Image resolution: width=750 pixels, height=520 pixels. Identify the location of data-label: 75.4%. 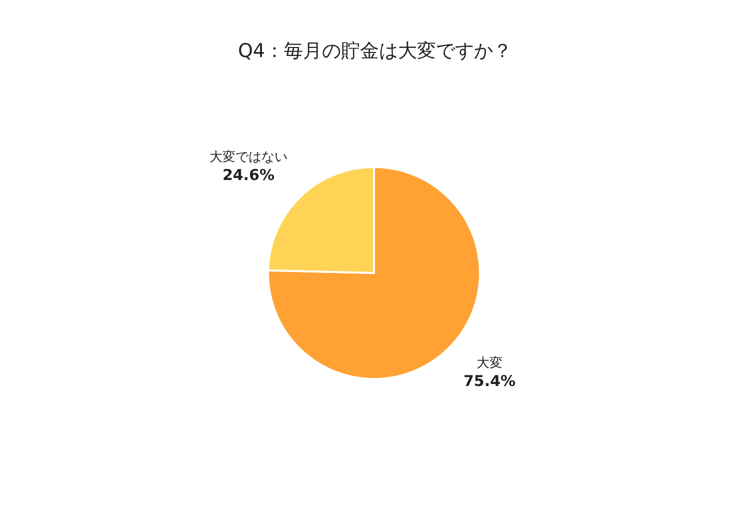
(490, 381).